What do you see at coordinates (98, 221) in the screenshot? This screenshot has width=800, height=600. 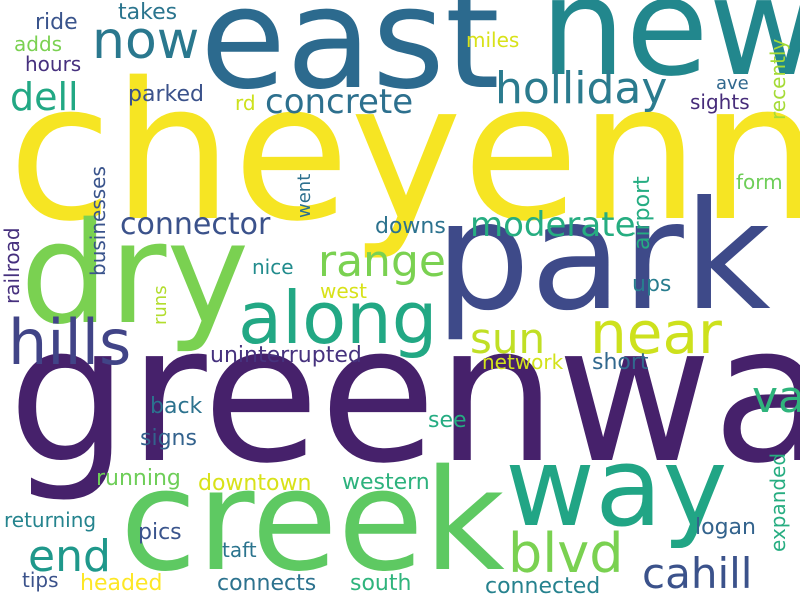 I see `word: businesses` at bounding box center [98, 221].